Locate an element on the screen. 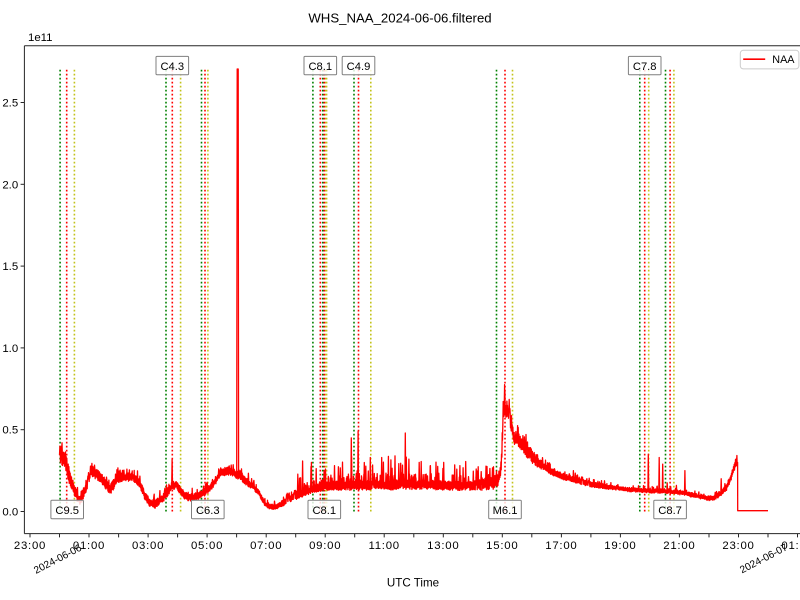 The image size is (800, 600). svg-text: 13:00 is located at coordinates (443, 546).